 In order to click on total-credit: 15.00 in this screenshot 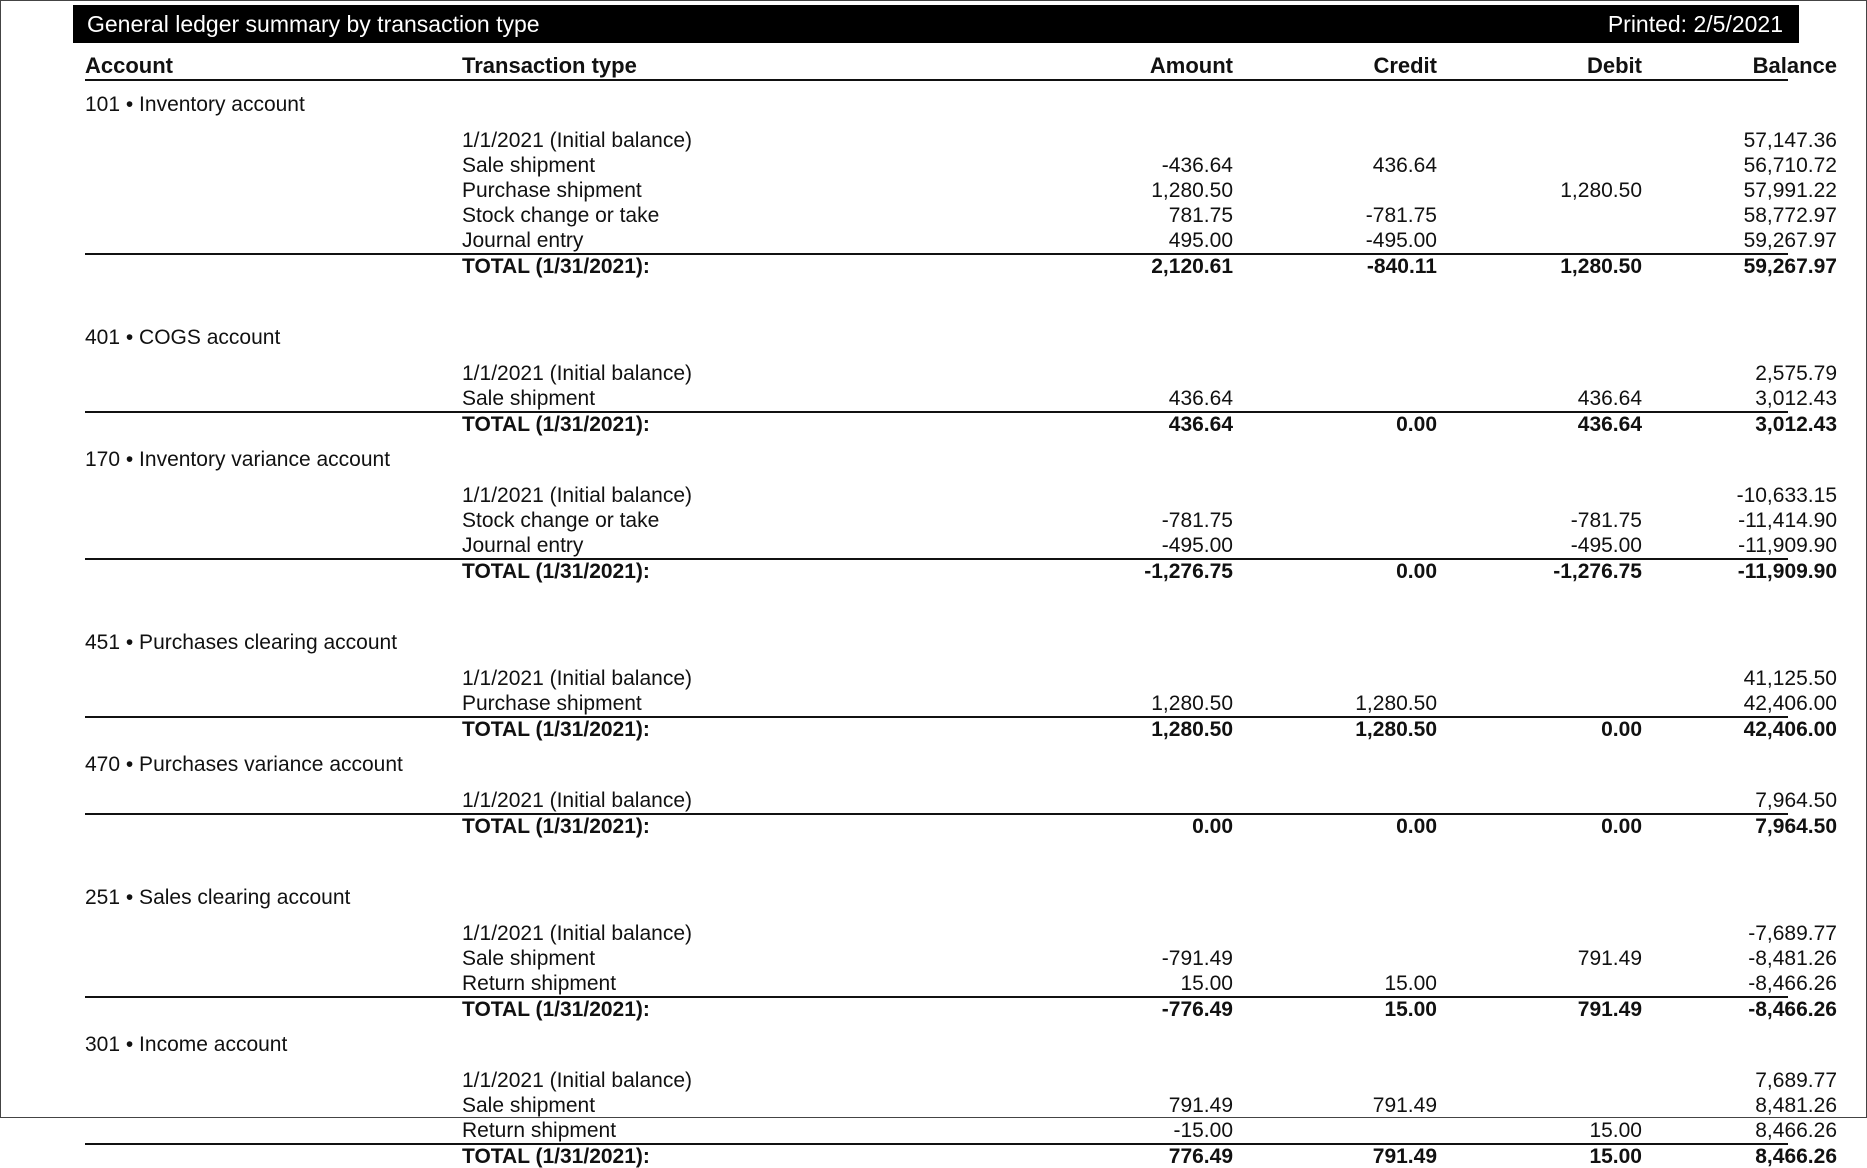, I will do `click(1410, 1009)`.